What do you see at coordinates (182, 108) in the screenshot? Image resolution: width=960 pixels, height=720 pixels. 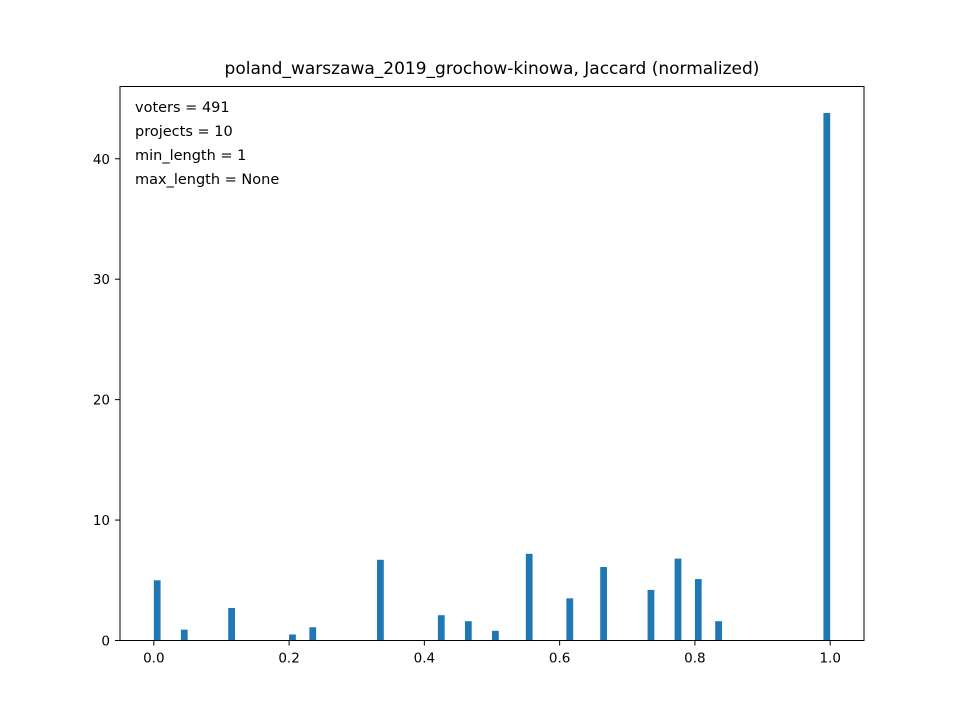 I see `annotation-line: voters = 491` at bounding box center [182, 108].